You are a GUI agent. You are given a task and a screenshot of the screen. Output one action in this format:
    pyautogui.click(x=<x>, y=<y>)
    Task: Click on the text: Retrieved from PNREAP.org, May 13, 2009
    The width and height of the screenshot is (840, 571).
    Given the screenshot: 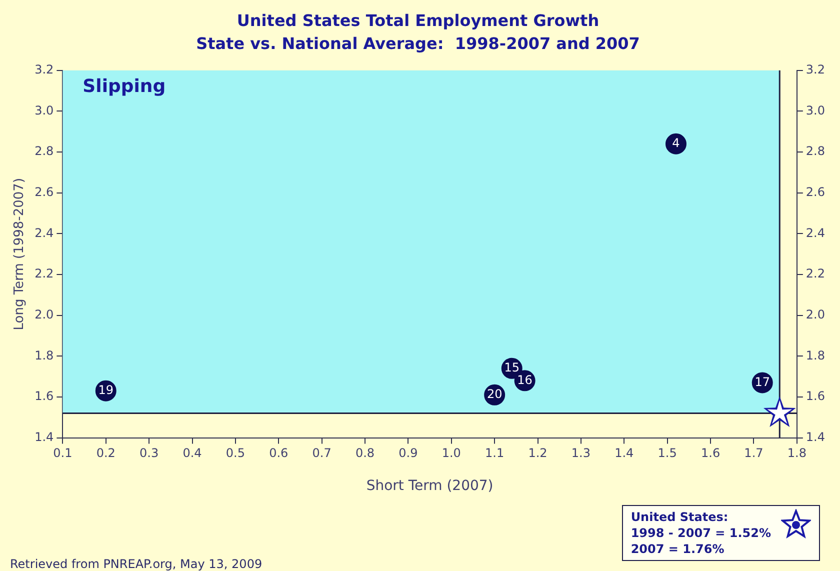 What is the action you would take?
    pyautogui.click(x=136, y=564)
    